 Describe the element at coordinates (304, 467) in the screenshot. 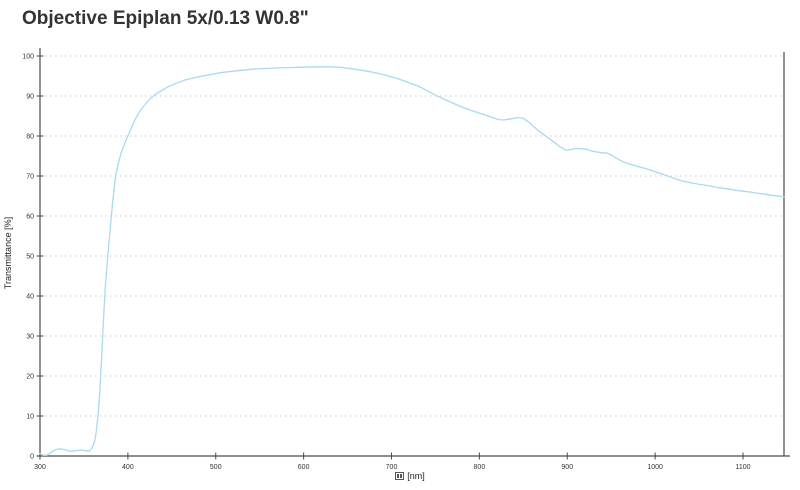

I see `x-tick-label: 600` at that location.